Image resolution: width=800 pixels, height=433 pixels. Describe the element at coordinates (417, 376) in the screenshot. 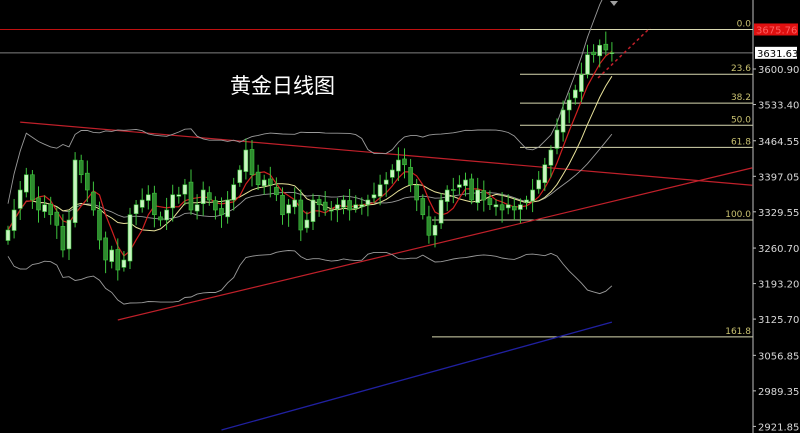

I see `long-ma-line` at that location.